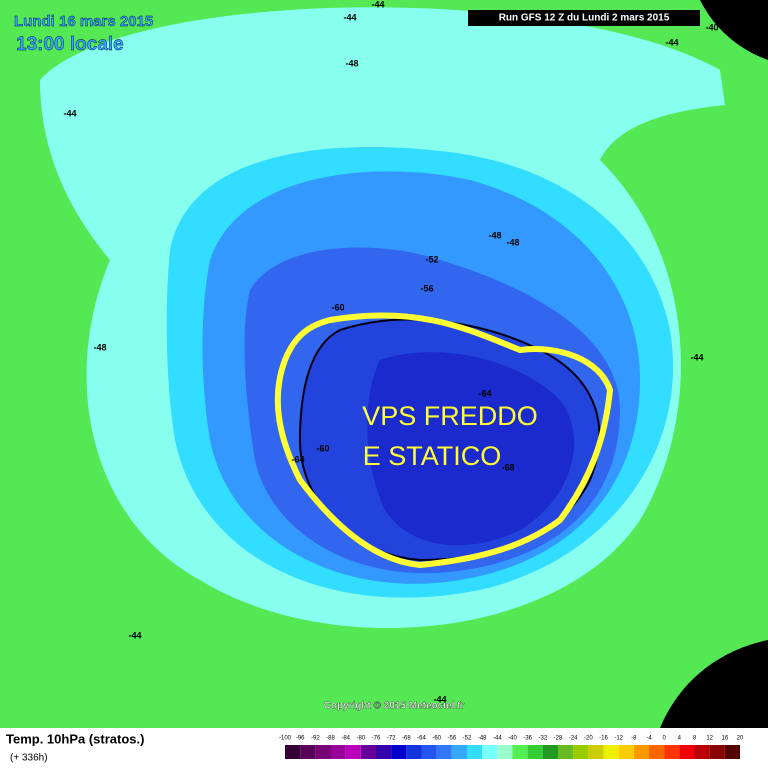 The image size is (768, 768). I want to click on legend-tick: -36, so click(527, 739).